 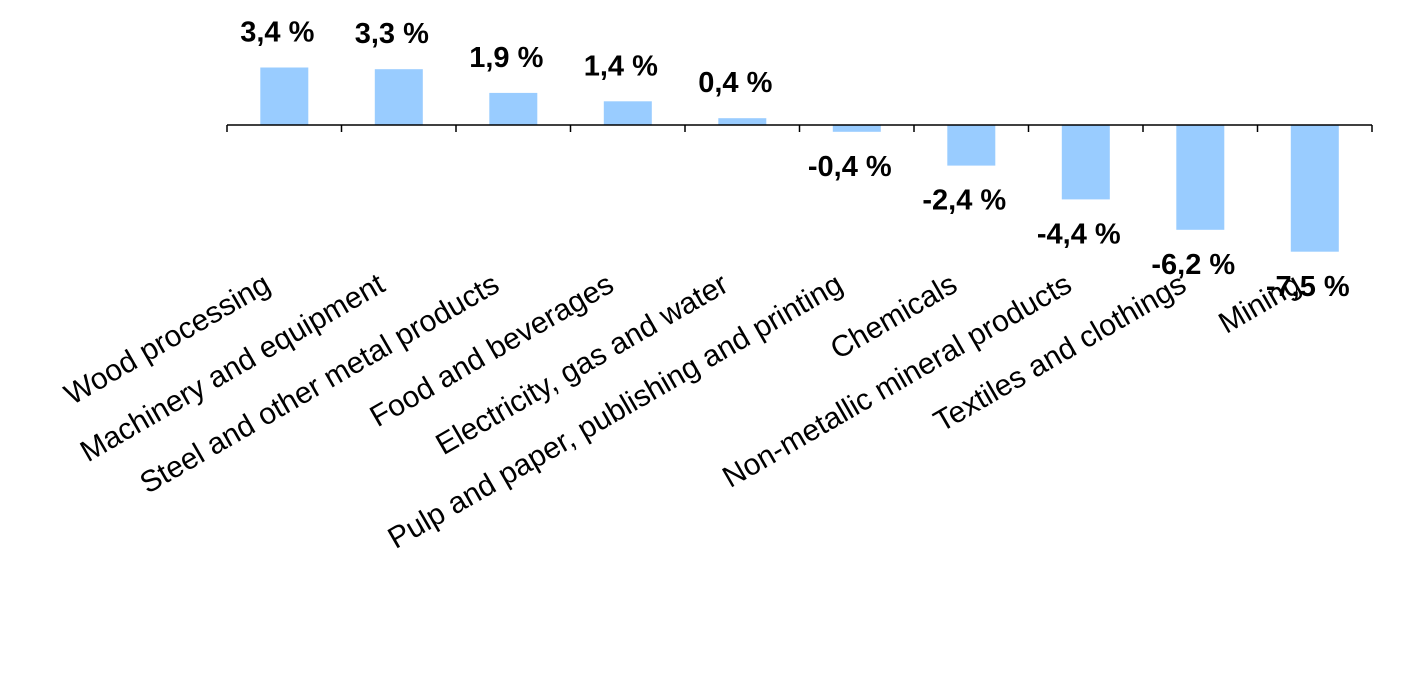 What do you see at coordinates (1079, 234) in the screenshot?
I see `data-label-8: -4,4 %` at bounding box center [1079, 234].